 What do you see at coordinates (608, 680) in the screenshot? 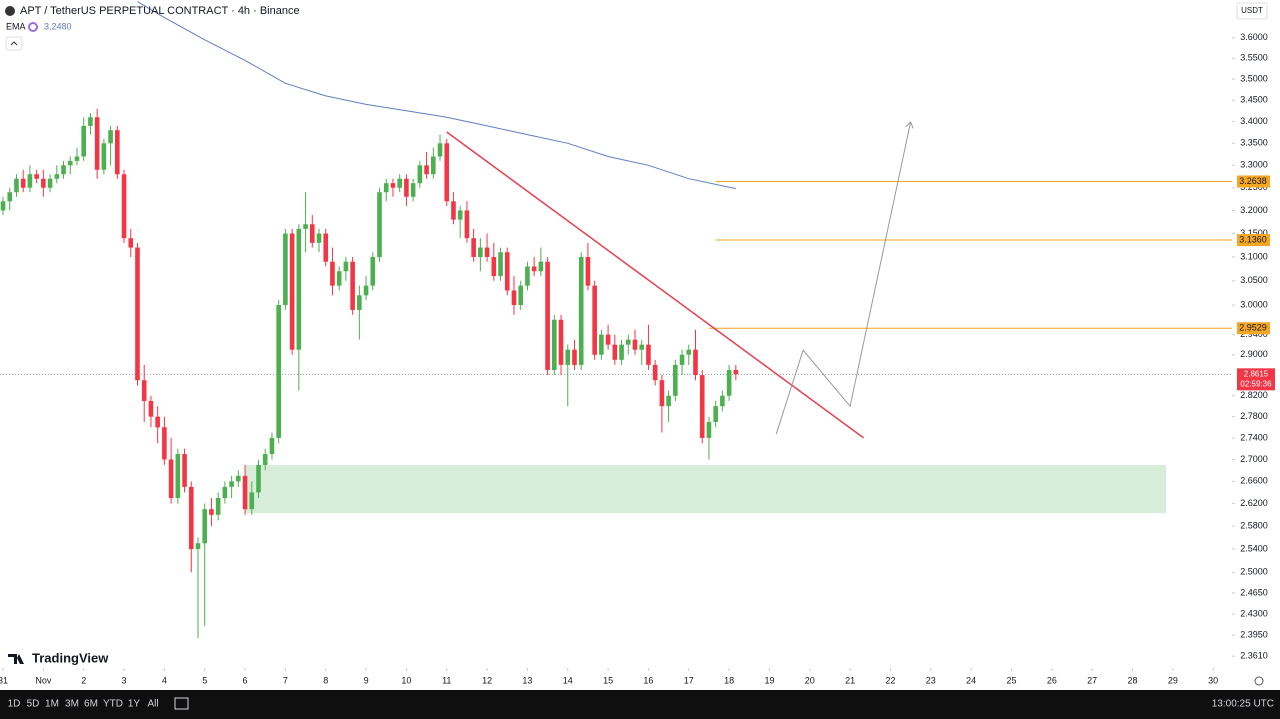
I see `x-tick-label: 15` at bounding box center [608, 680].